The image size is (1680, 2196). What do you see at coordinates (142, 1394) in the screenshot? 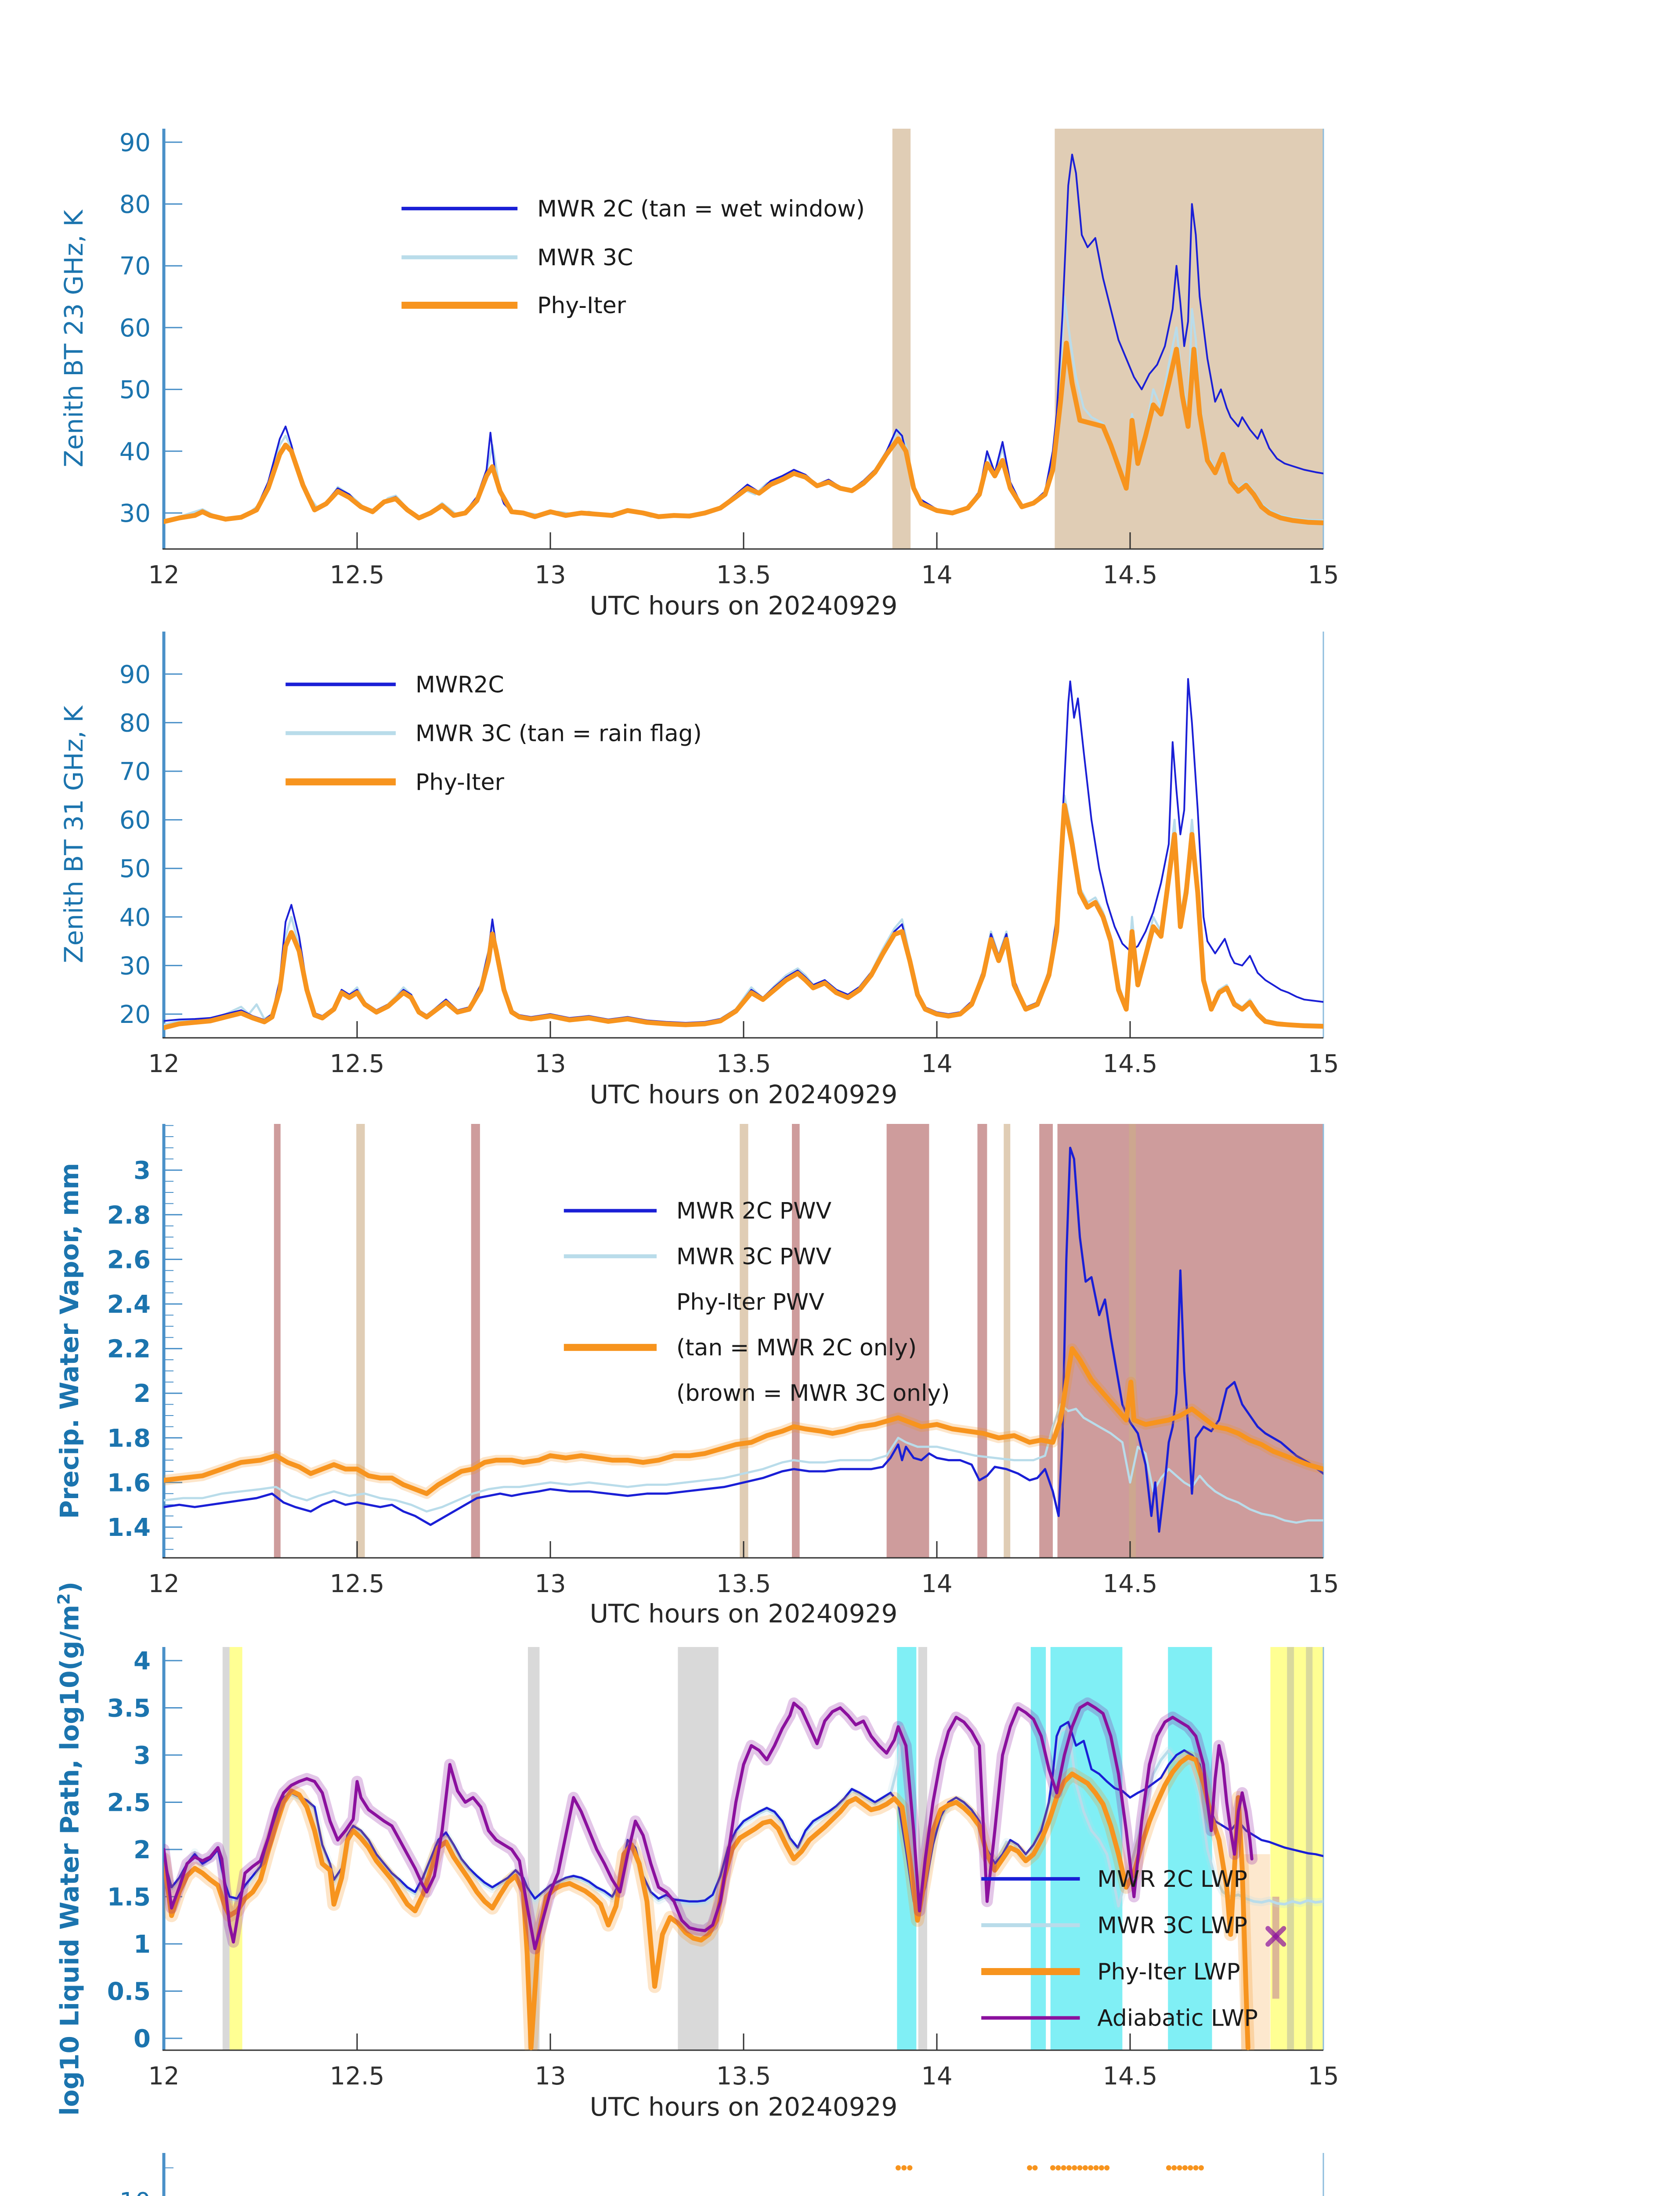
I see `y-tick-label: 2` at bounding box center [142, 1394].